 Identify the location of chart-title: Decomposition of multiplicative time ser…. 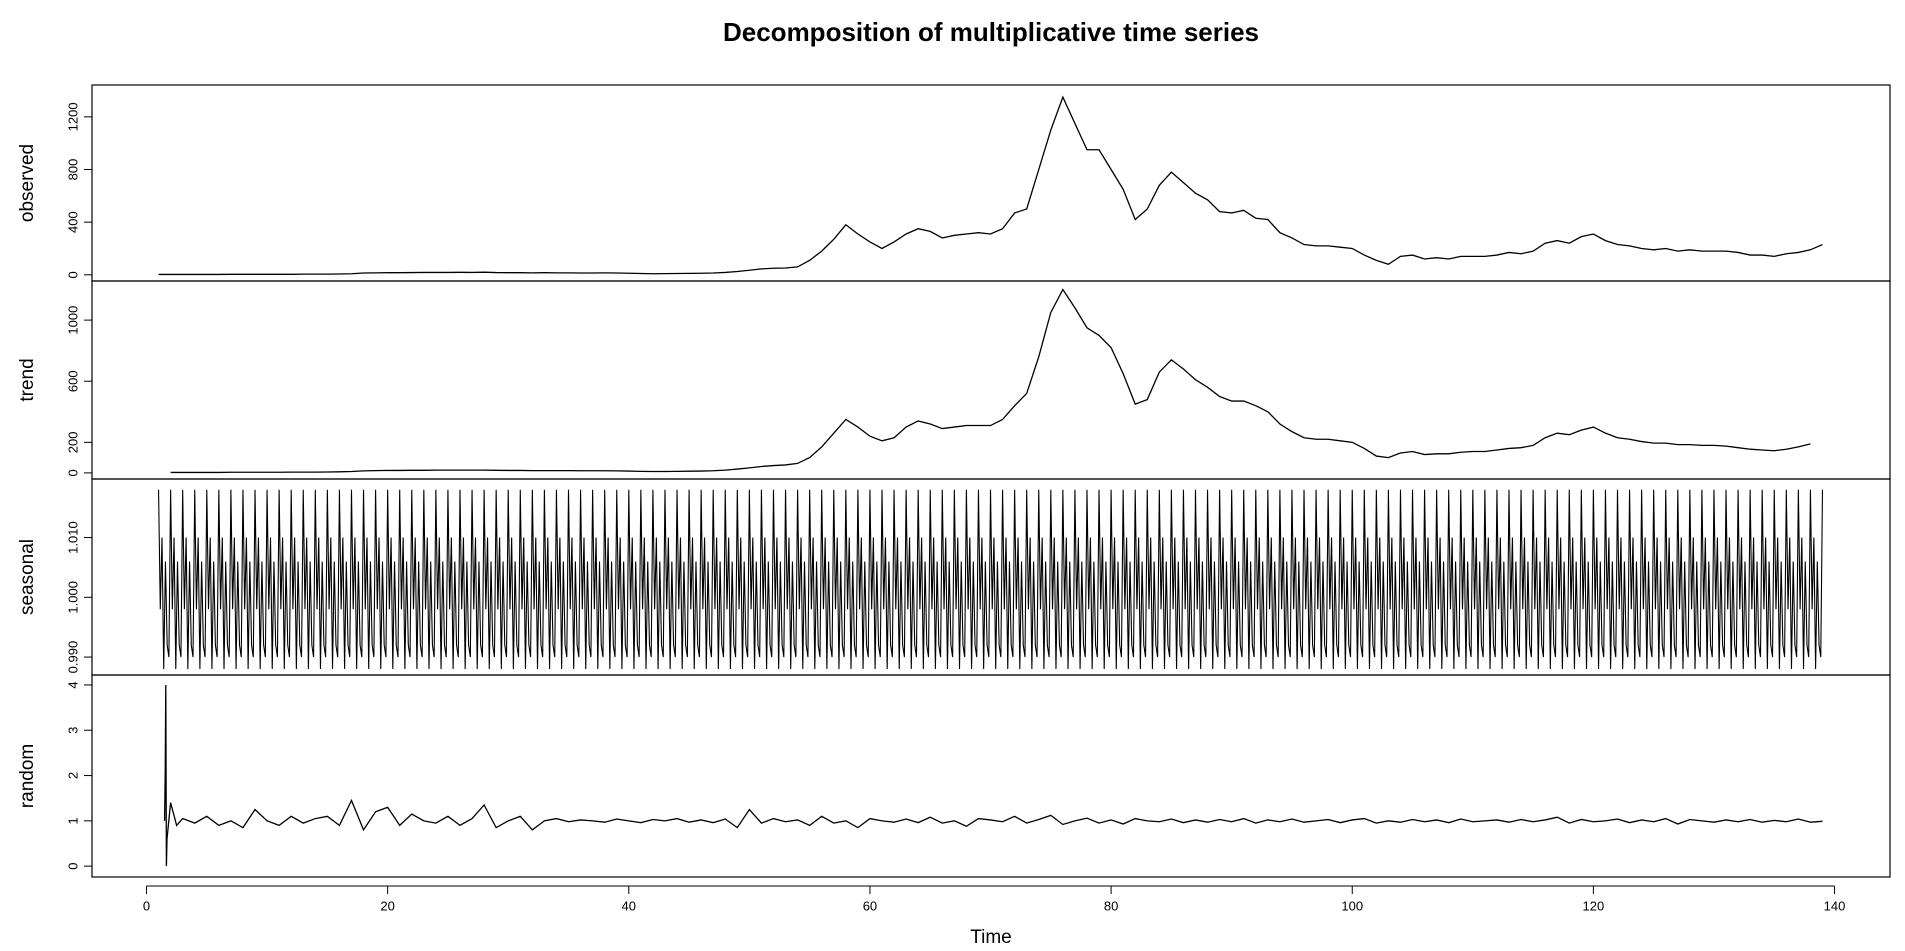
(991, 32).